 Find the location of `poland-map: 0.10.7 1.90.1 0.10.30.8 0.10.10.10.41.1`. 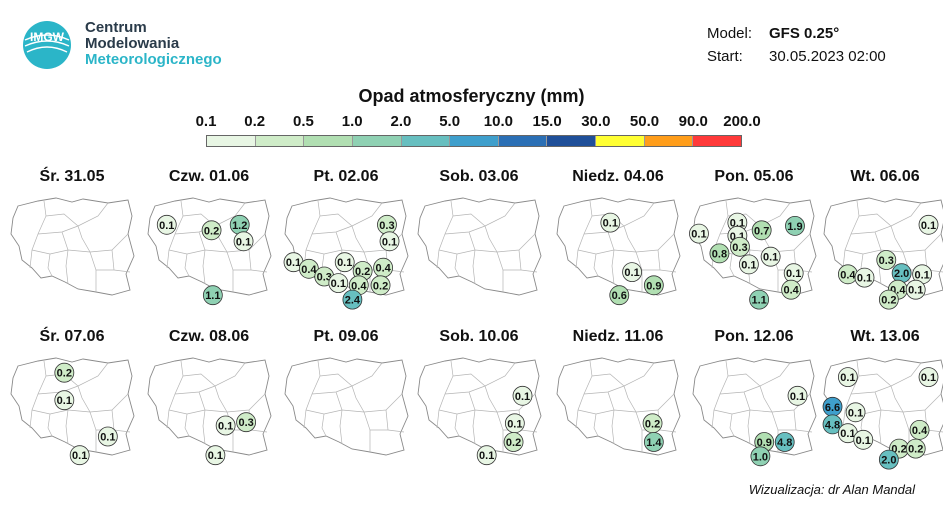

poland-map: 0.10.7 1.90.1 0.10.30.8 0.10.10.10.41.1 is located at coordinates (753, 253).